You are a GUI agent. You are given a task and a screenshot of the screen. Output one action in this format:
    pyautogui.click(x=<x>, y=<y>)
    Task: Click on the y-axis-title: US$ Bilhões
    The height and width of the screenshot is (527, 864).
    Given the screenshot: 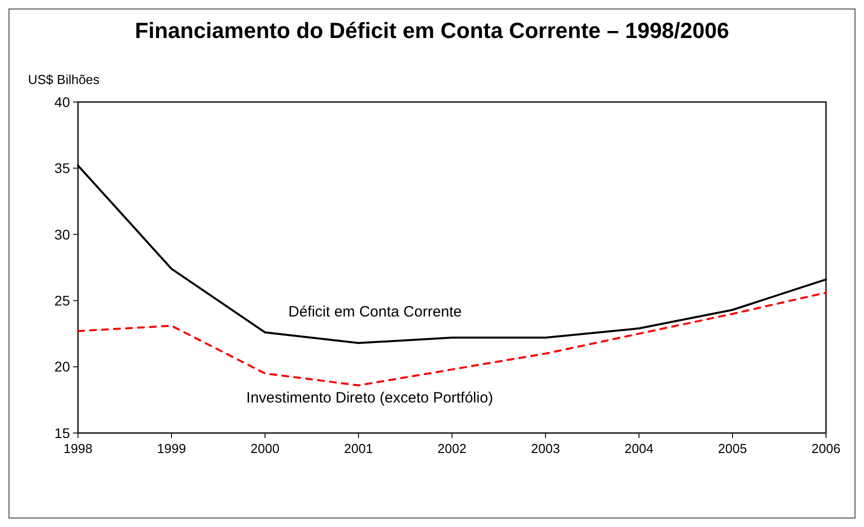 What is the action you would take?
    pyautogui.click(x=64, y=79)
    